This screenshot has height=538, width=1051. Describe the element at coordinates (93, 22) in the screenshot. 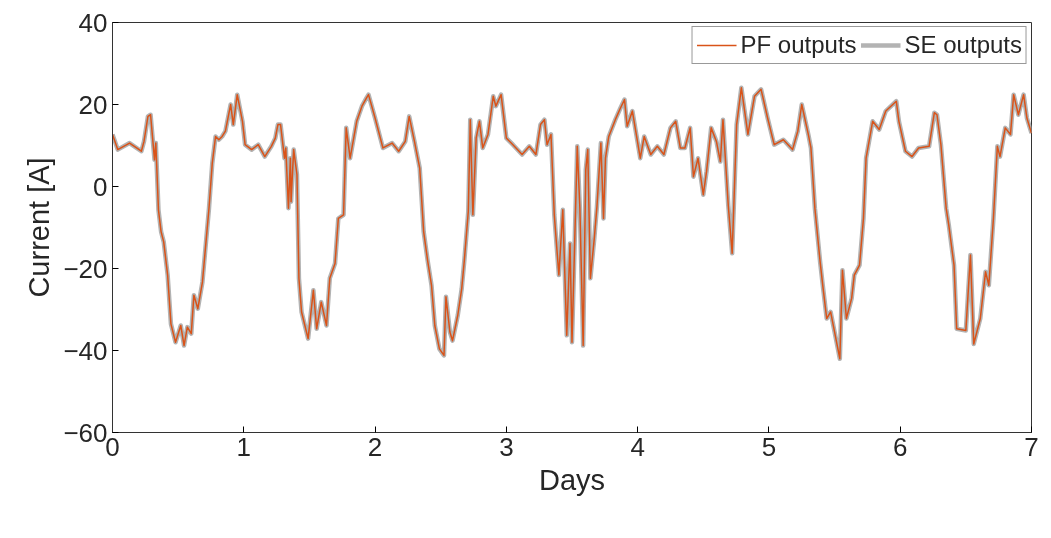

I see `y-tick-label: 40` at that location.